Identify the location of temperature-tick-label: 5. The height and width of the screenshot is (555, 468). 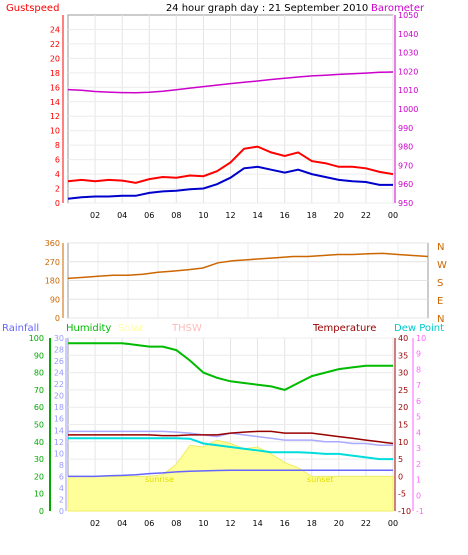
(400, 459).